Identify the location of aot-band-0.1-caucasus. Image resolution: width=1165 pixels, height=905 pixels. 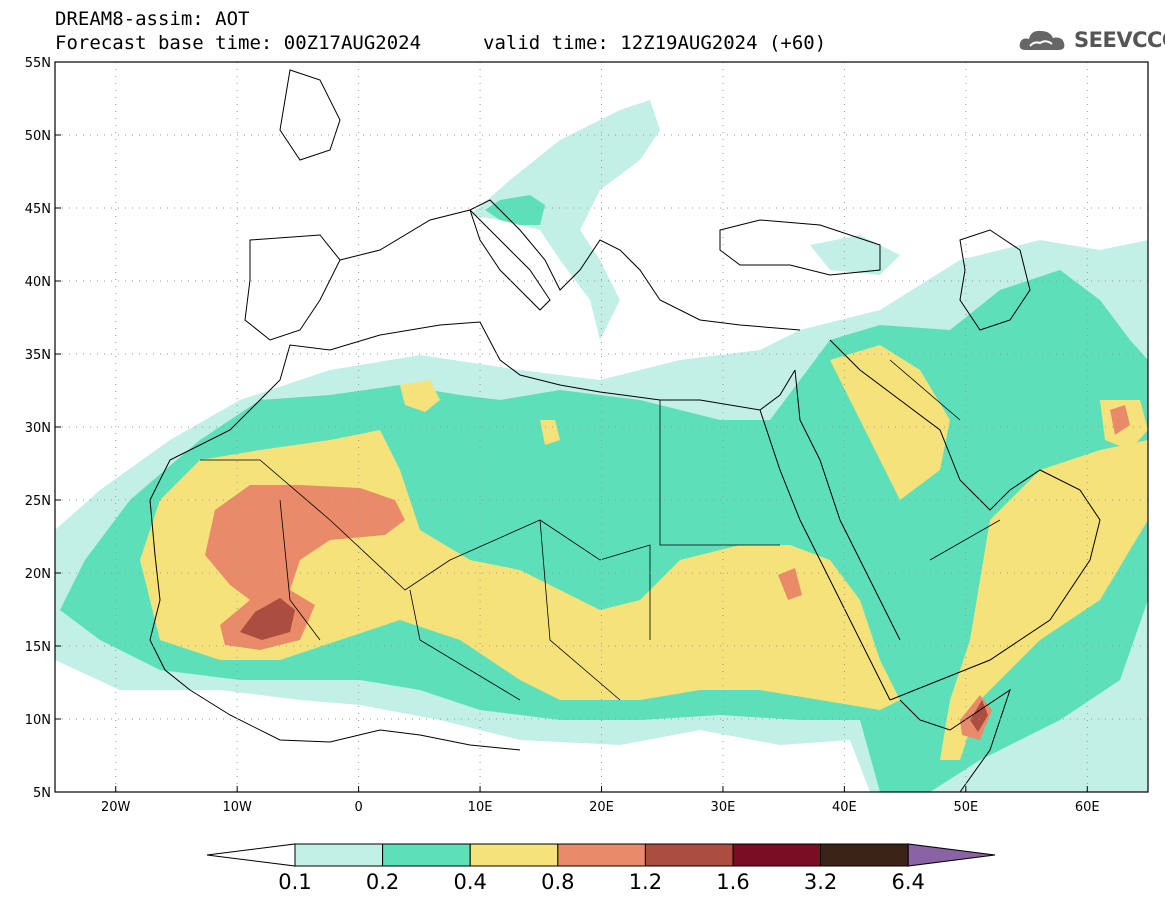
(855, 255).